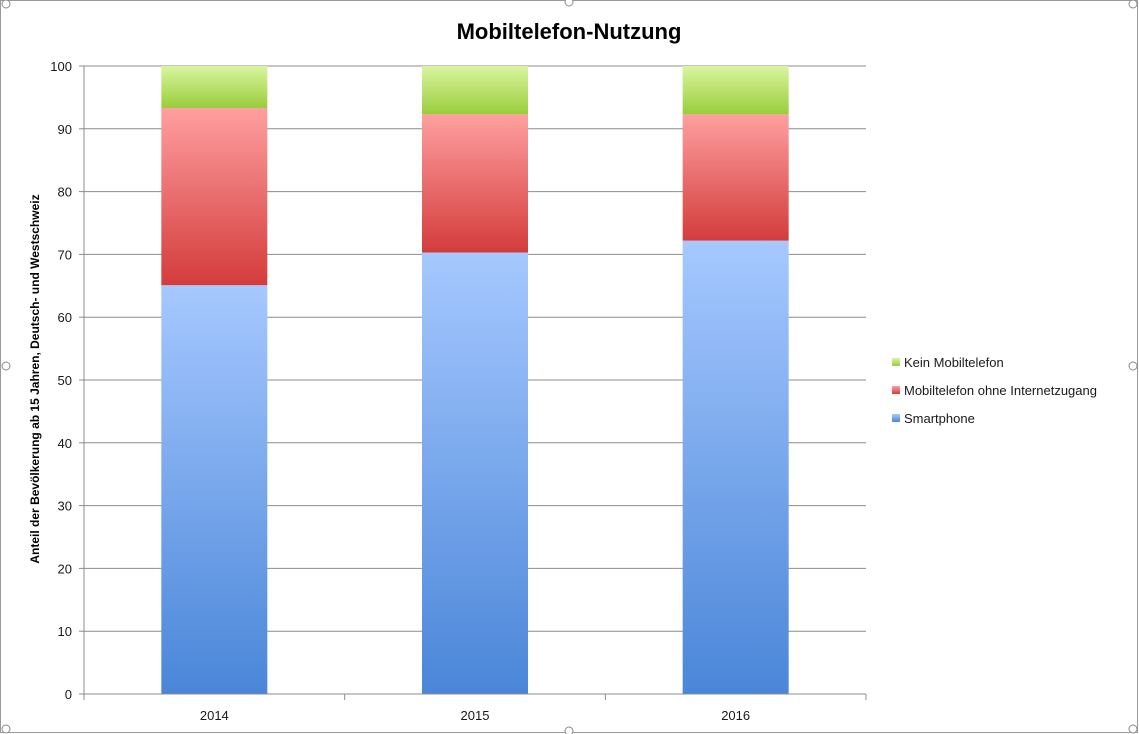 This screenshot has width=1139, height=734. I want to click on y-tick-label: 80, so click(65, 192).